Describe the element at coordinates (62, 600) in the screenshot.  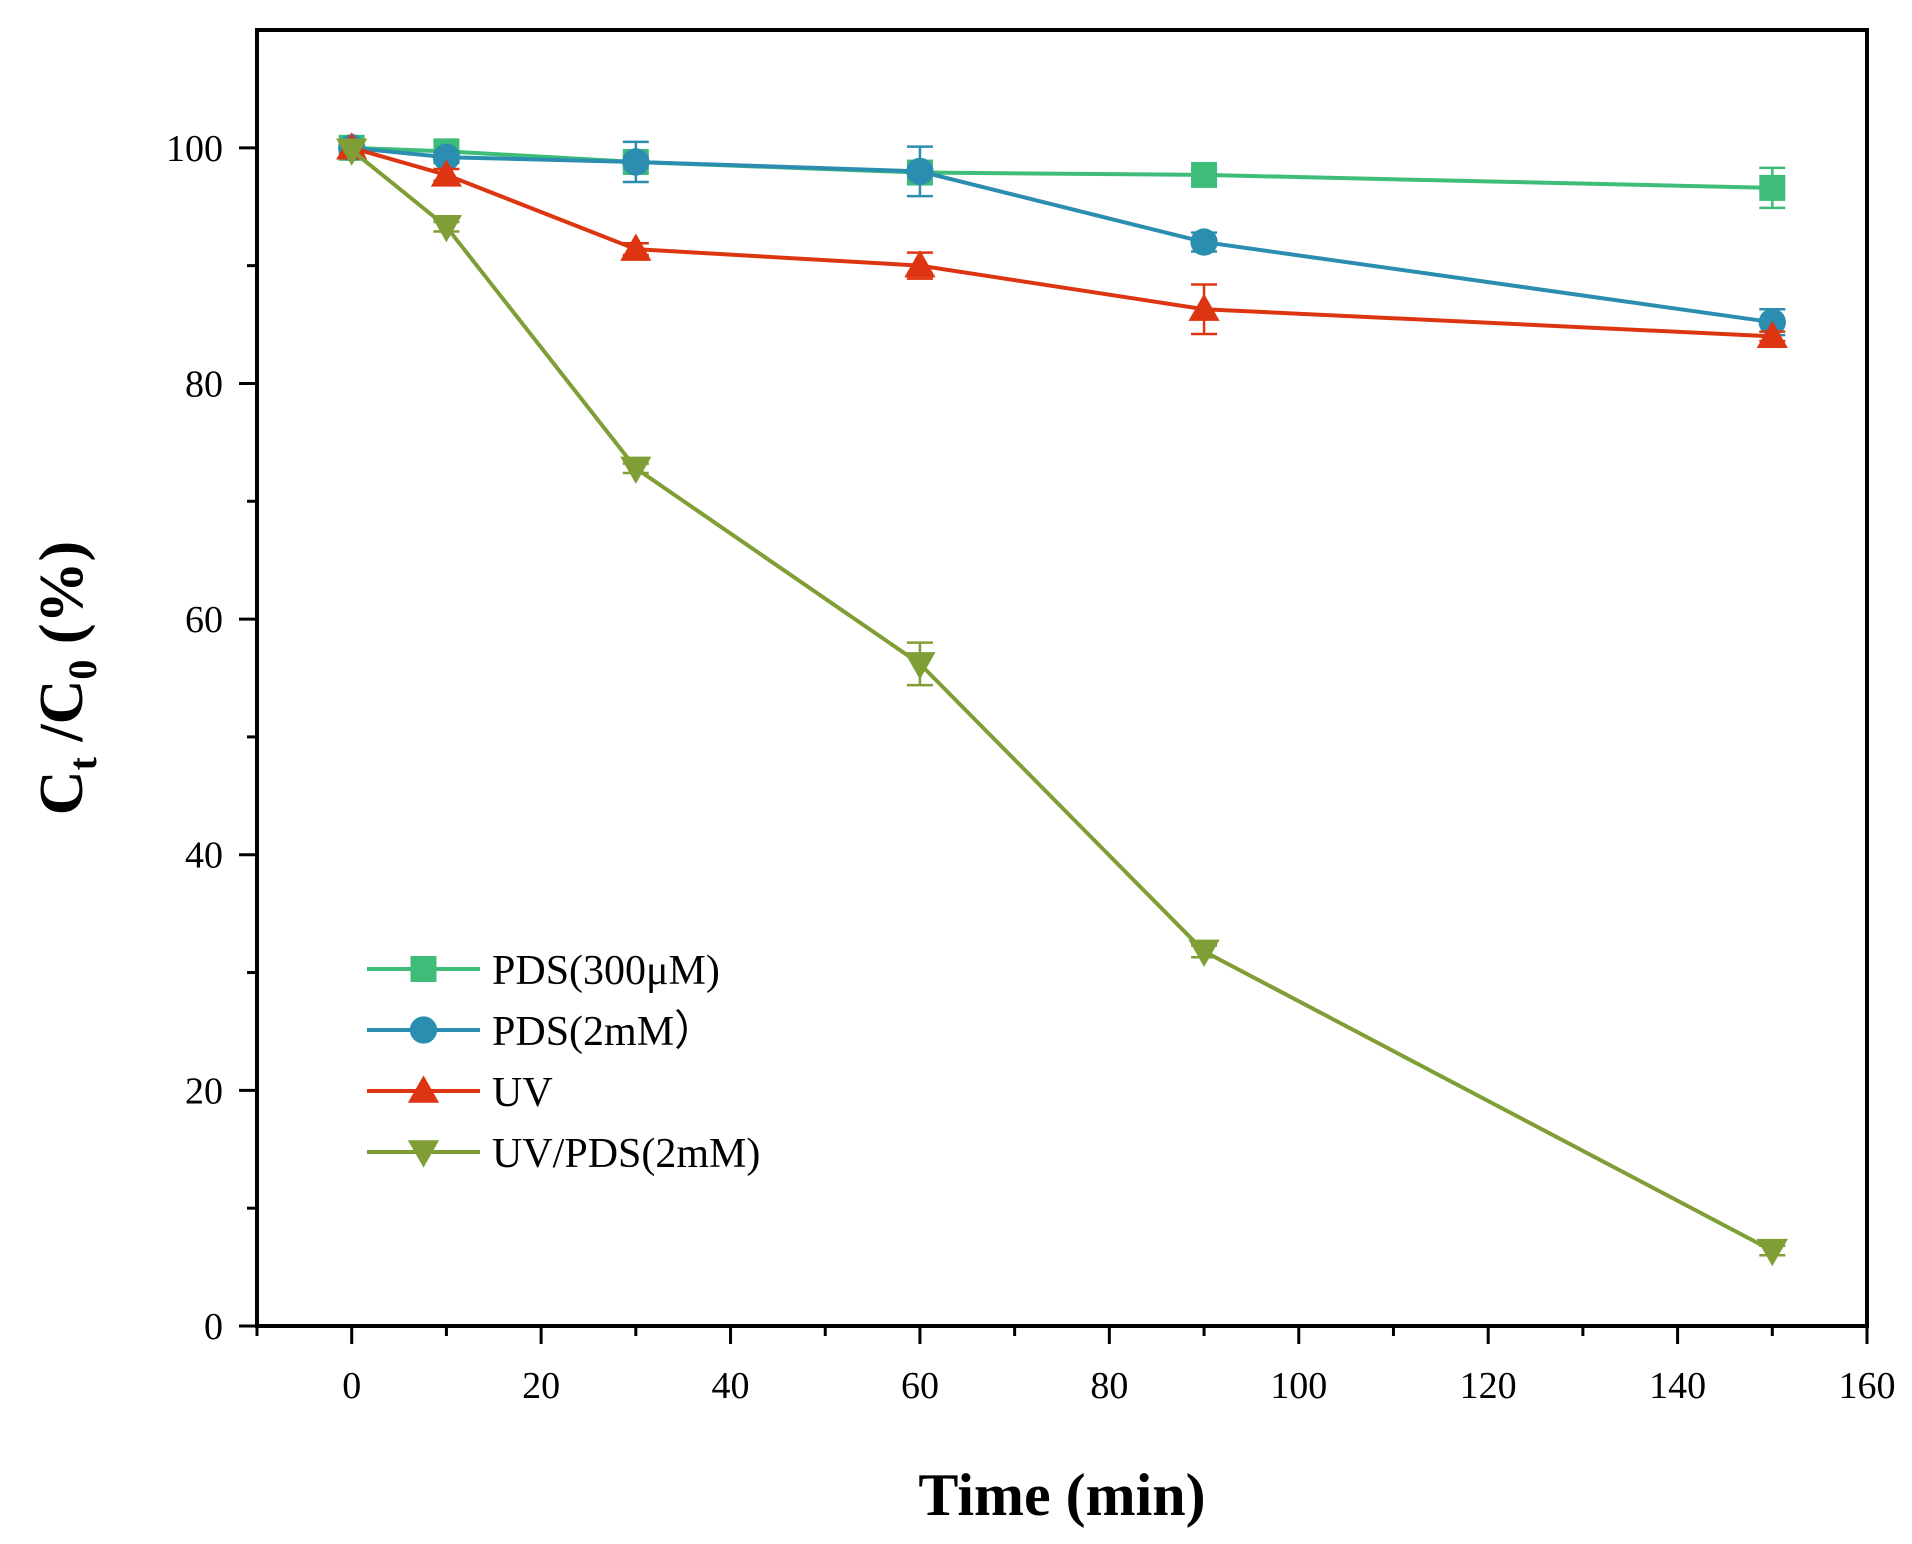
I see `y-axis-title-unit: (%)` at that location.